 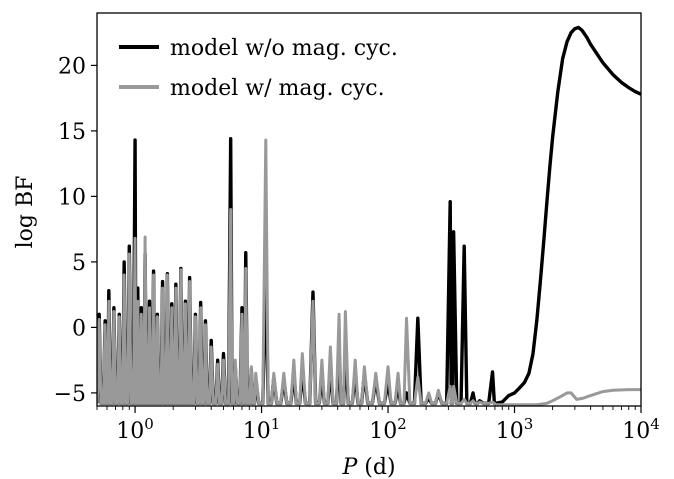 I want to click on y-tick-label-5: 20, so click(x=72, y=66).